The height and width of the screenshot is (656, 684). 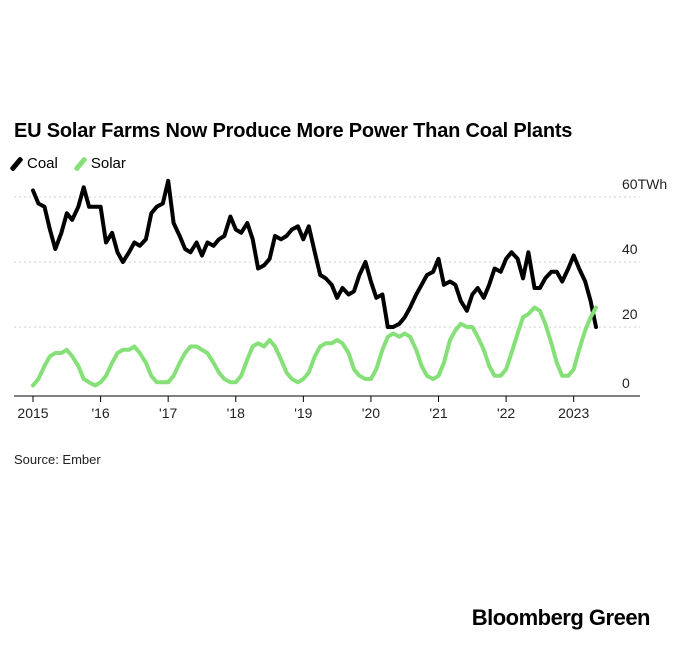 I want to click on source-note: Source: Ember, so click(x=57, y=459).